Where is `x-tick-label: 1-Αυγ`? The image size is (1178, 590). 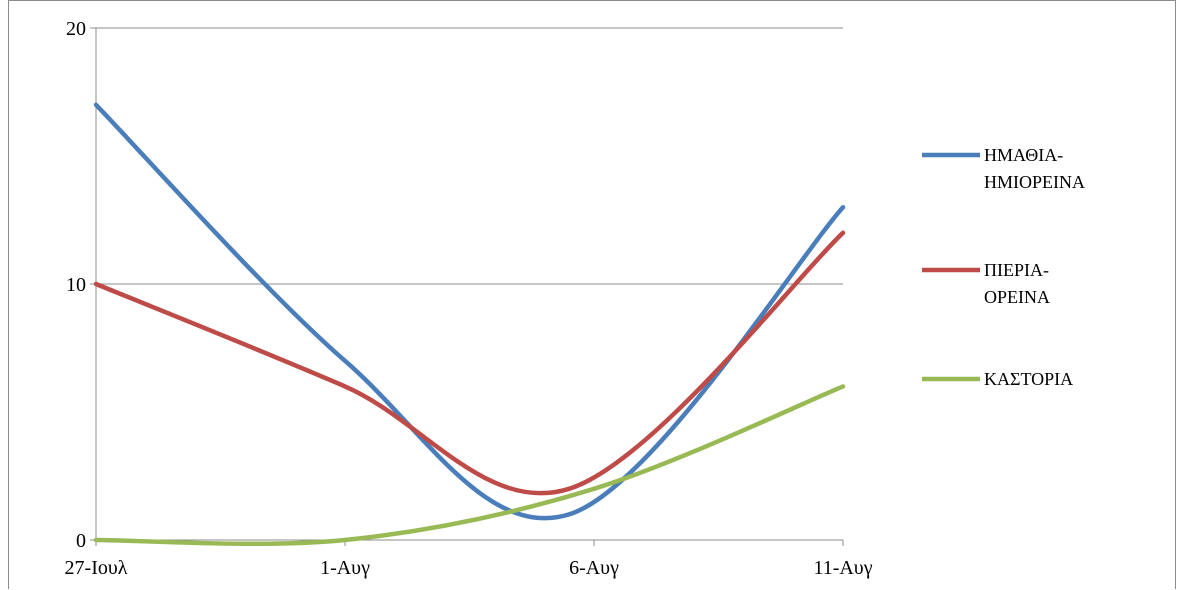
x-tick-label: 1-Αυγ is located at coordinates (345, 568).